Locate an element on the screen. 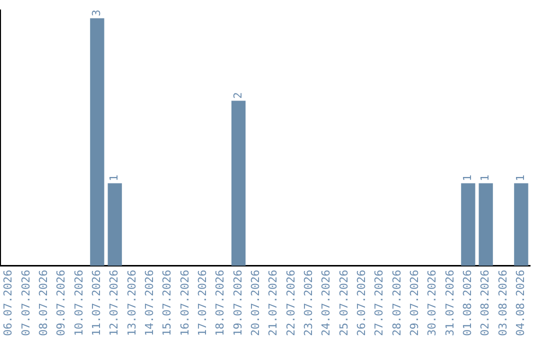 The width and height of the screenshot is (540, 340). x-tick-label: 18.07.2026 is located at coordinates (220, 303).